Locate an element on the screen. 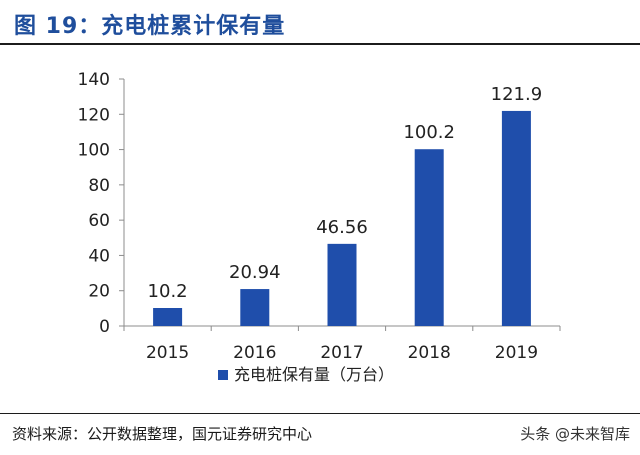  x-tick-label-2017: 2017 is located at coordinates (341, 353).